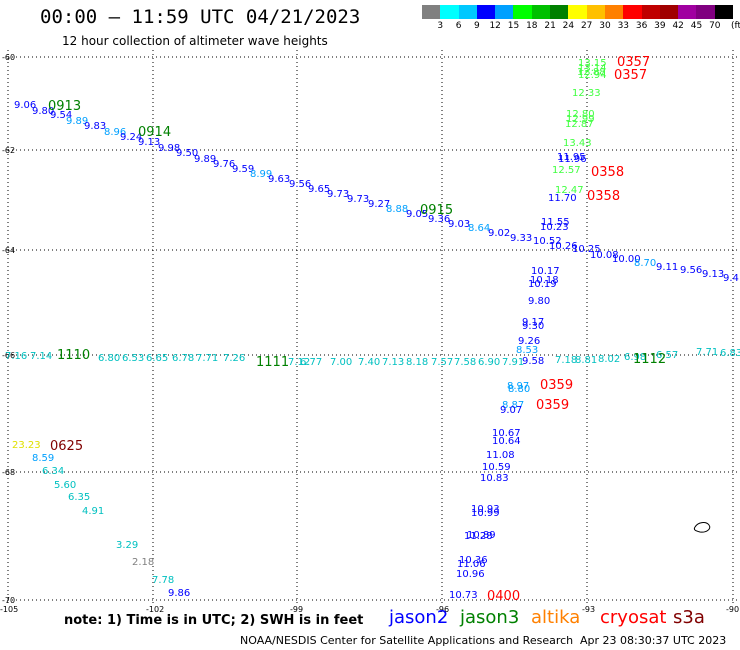 The image size is (740, 650). What do you see at coordinates (79, 497) in the screenshot?
I see `wave-height-label: 6.35` at bounding box center [79, 497].